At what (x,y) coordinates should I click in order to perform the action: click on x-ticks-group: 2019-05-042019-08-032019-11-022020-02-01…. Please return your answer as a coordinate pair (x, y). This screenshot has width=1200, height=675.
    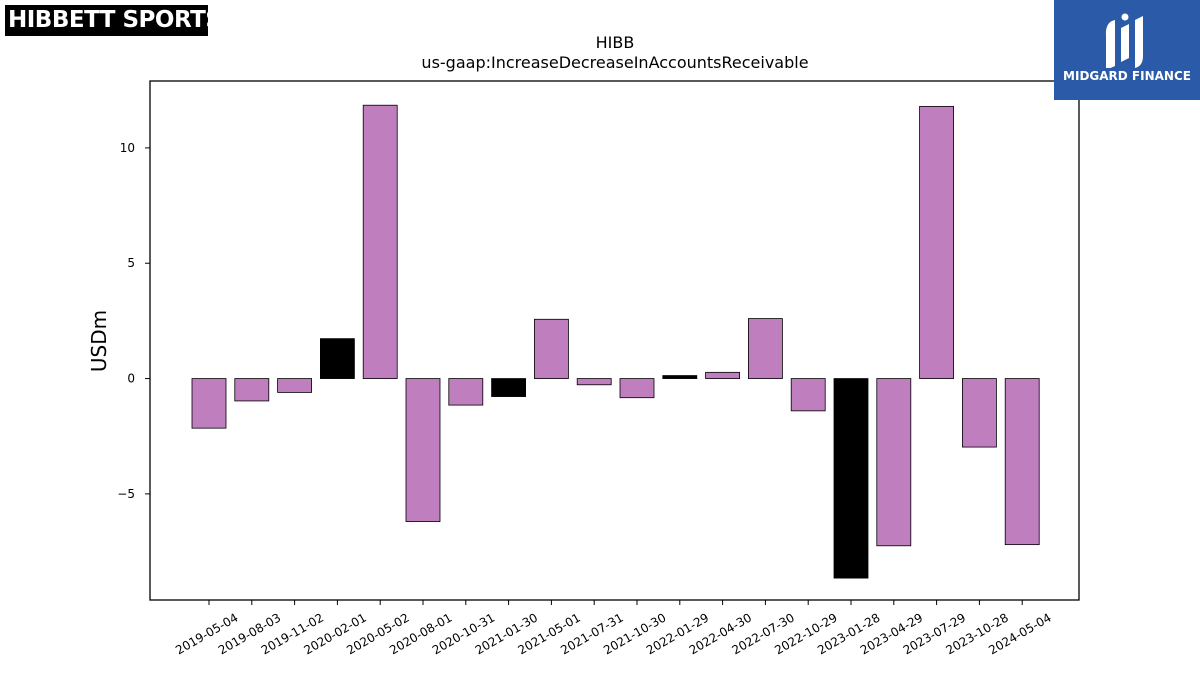
    Looking at the image, I should click on (613, 628).